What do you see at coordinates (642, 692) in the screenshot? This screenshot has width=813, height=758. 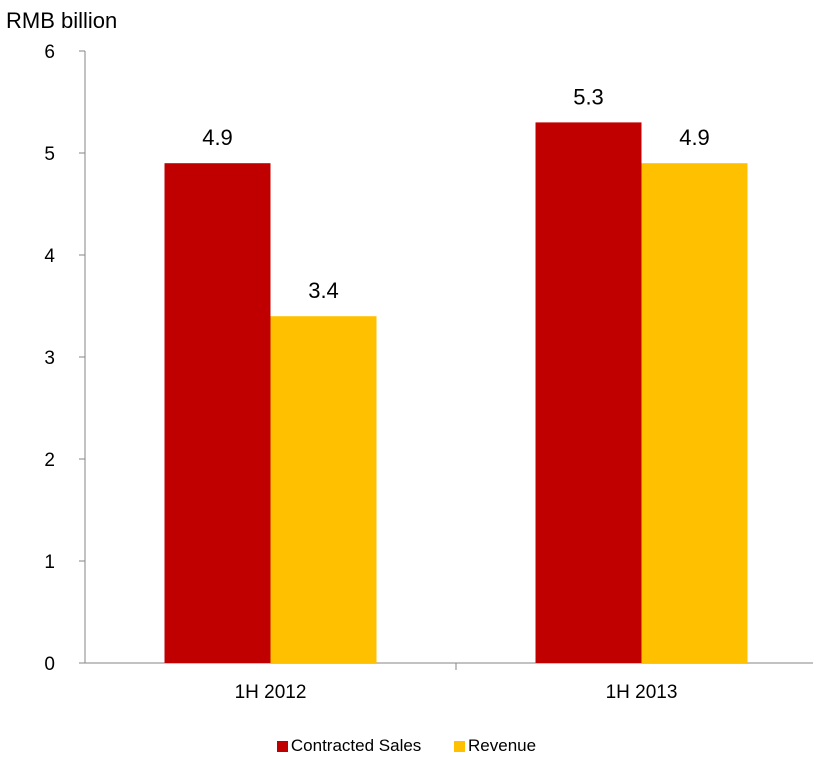 I see `x-tick-label: 1H 2013` at bounding box center [642, 692].